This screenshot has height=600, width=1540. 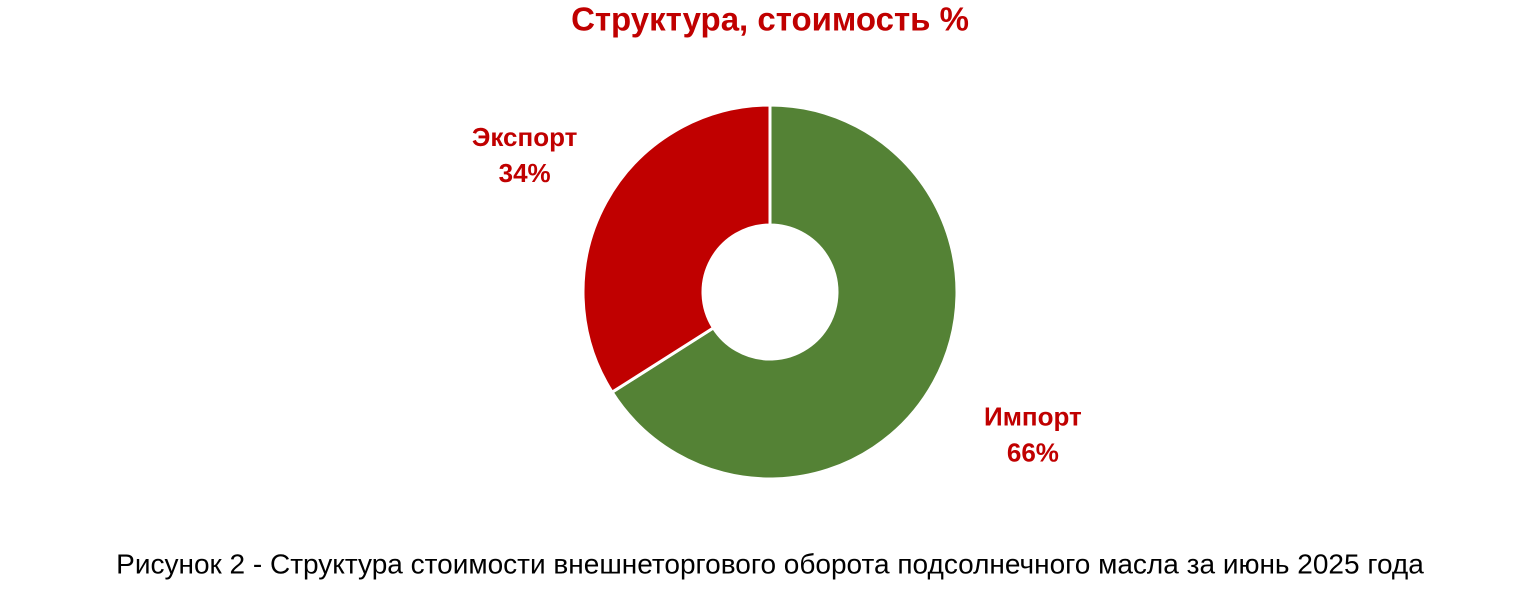 I want to click on value-label: 66%, so click(x=1033, y=452).